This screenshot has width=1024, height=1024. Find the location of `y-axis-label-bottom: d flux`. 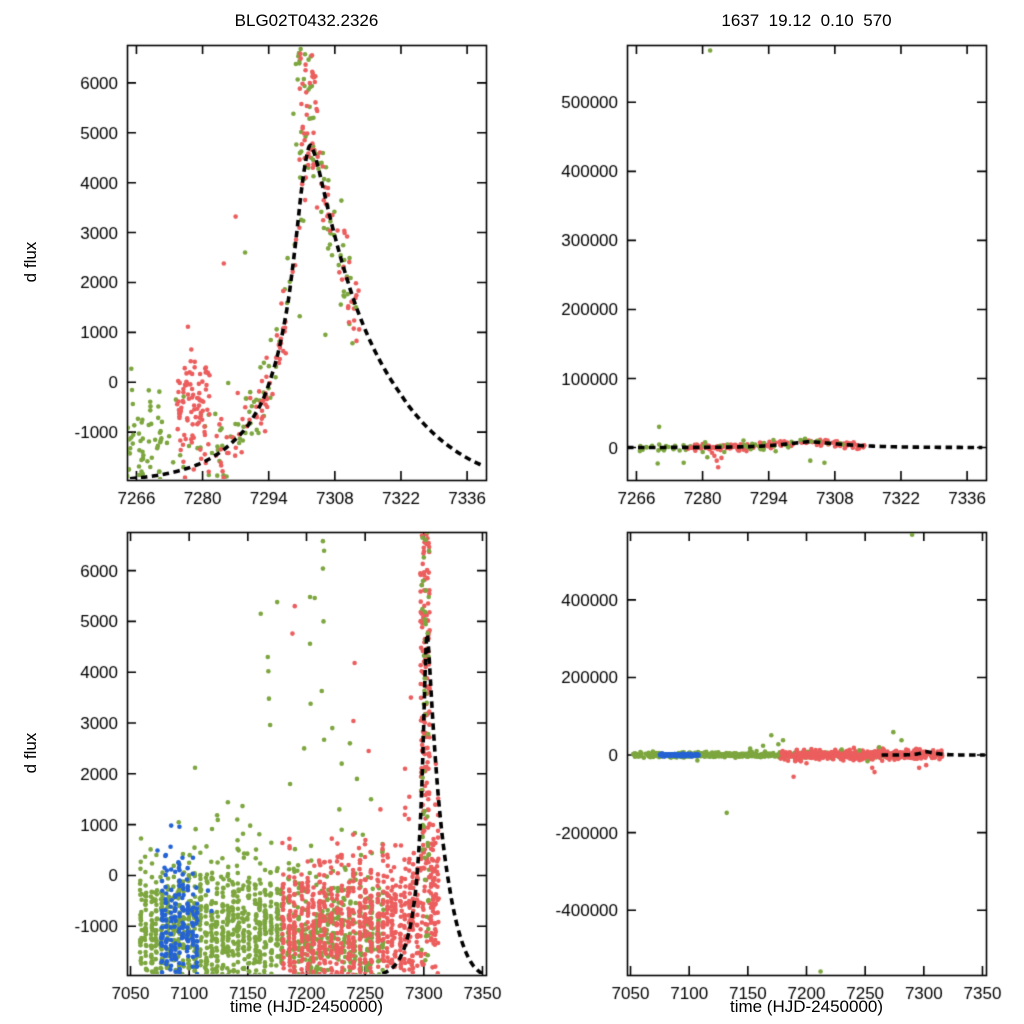

y-axis-label-bottom: d flux is located at coordinates (30, 753).